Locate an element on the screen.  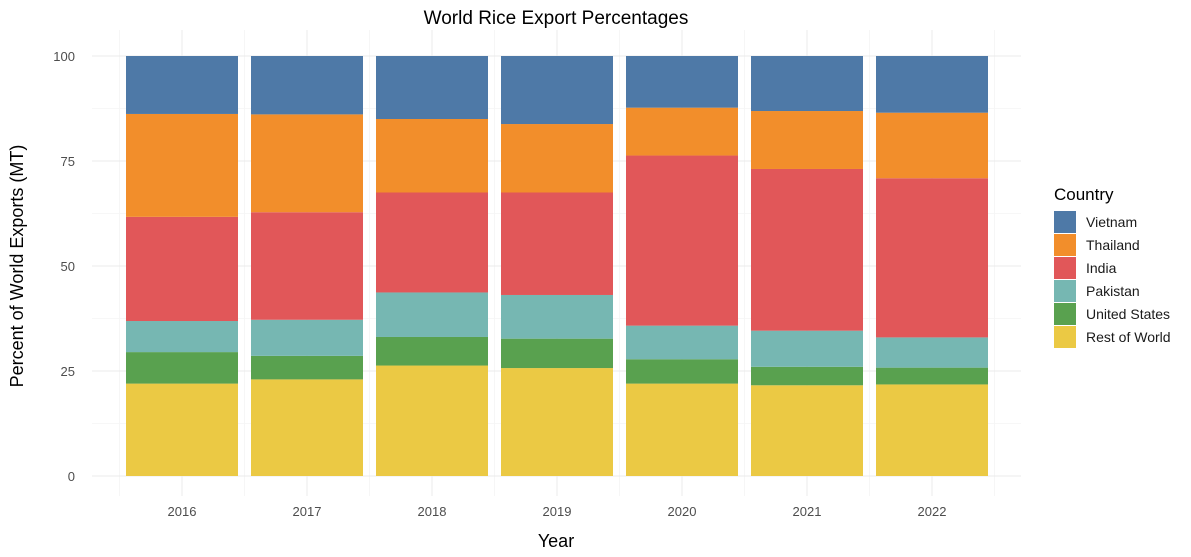
bar-pakistan-2019 is located at coordinates (557, 316).